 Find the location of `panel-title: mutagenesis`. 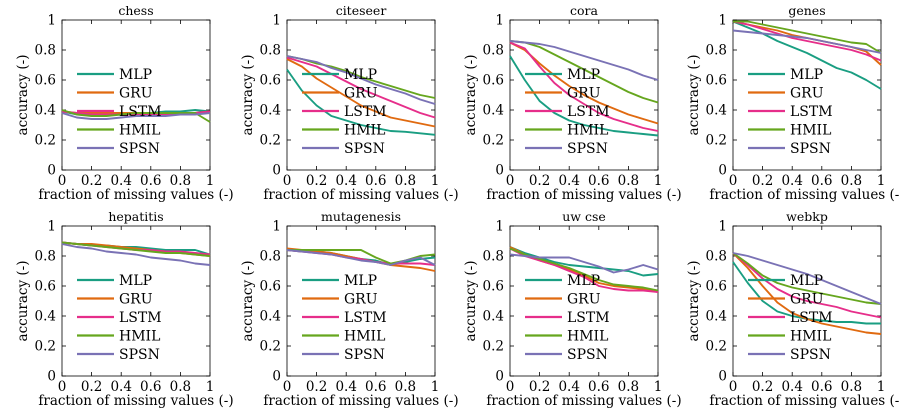

panel-title: mutagenesis is located at coordinates (361, 216).